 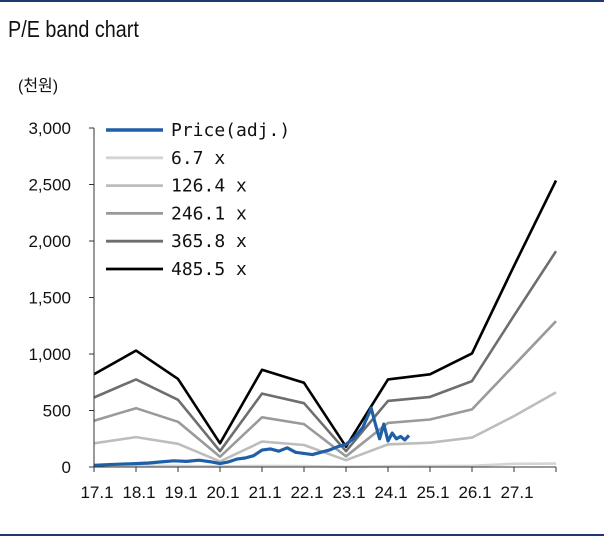 I want to click on x-tick-label: 19.1, so click(x=180, y=492).